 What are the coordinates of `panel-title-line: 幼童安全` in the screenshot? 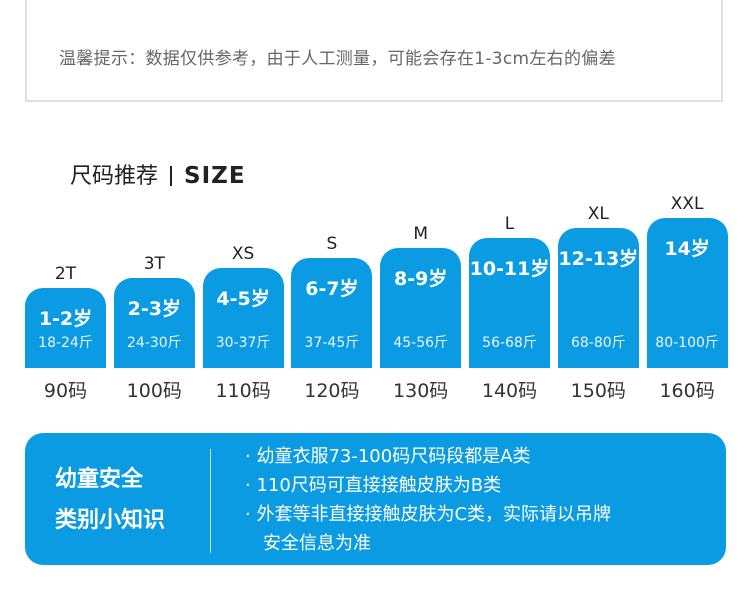 It's located at (99, 479).